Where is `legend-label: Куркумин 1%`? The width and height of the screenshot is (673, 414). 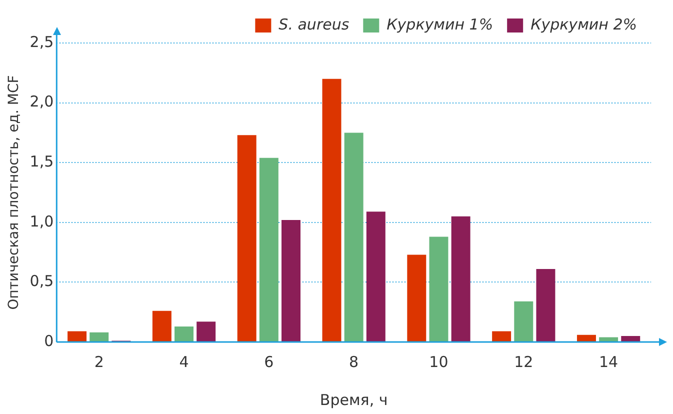
legend-label: Куркумин 1% is located at coordinates (440, 24).